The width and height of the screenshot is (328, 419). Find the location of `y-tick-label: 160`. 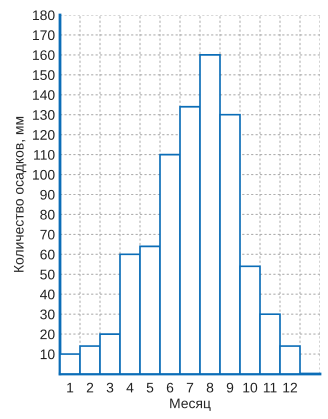

y-tick-label: 160 is located at coordinates (44, 55).